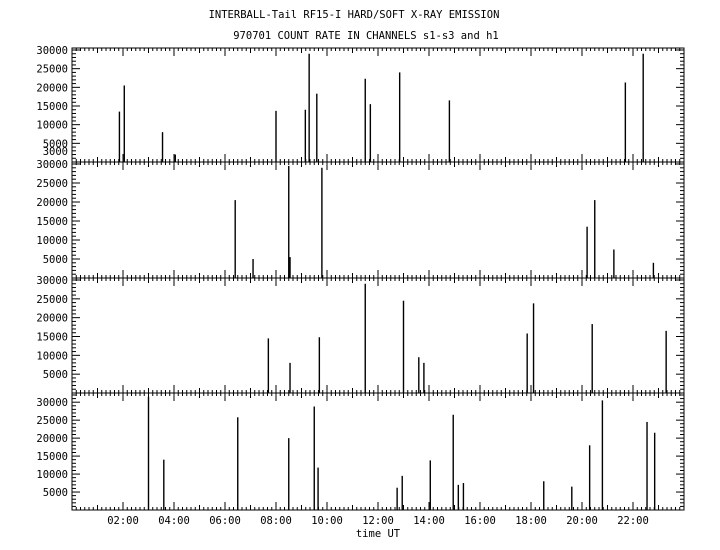  I want to click on y-tick-label: 3000, so click(55, 152).